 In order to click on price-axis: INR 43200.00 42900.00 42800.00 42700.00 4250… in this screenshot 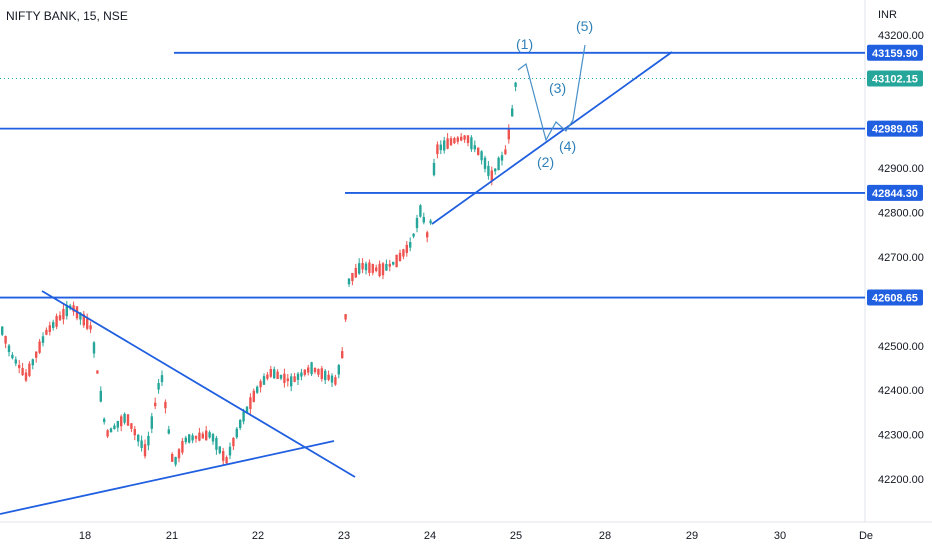, I will do `click(894, 261)`.